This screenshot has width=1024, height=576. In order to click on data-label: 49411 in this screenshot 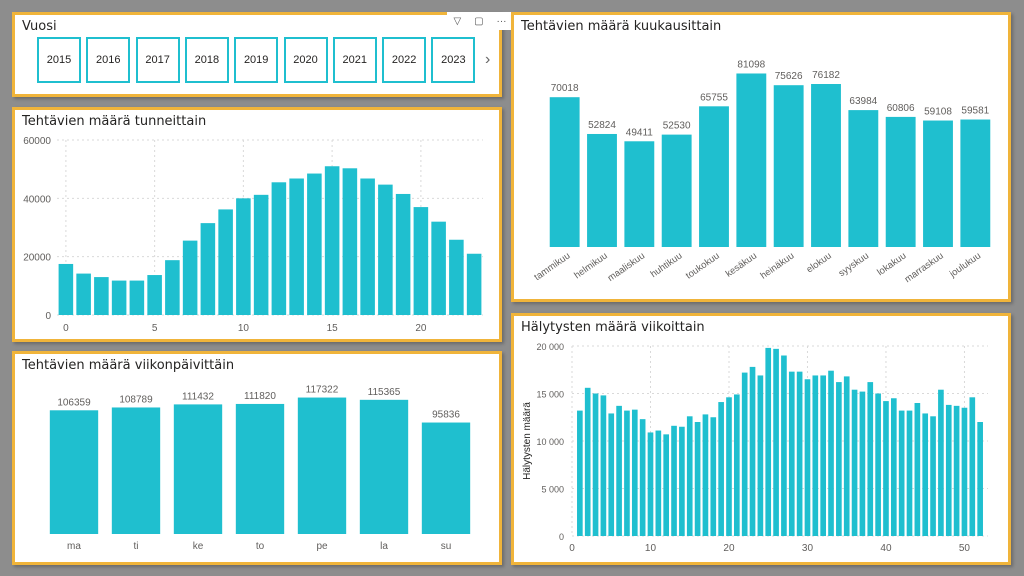, I will do `click(640, 132)`.